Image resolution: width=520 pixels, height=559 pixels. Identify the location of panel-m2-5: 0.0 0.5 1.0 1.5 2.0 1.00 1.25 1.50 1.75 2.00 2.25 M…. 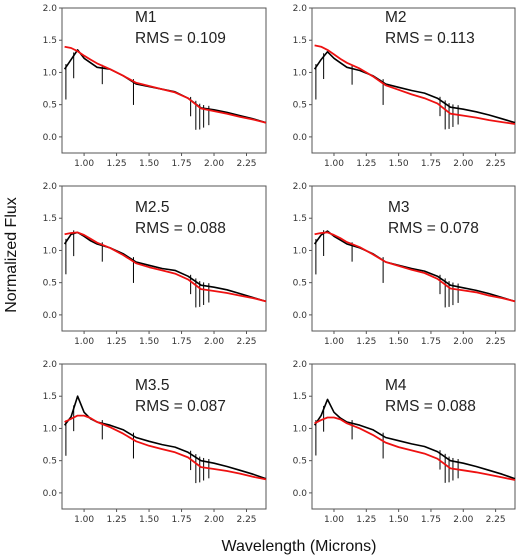
(155, 264).